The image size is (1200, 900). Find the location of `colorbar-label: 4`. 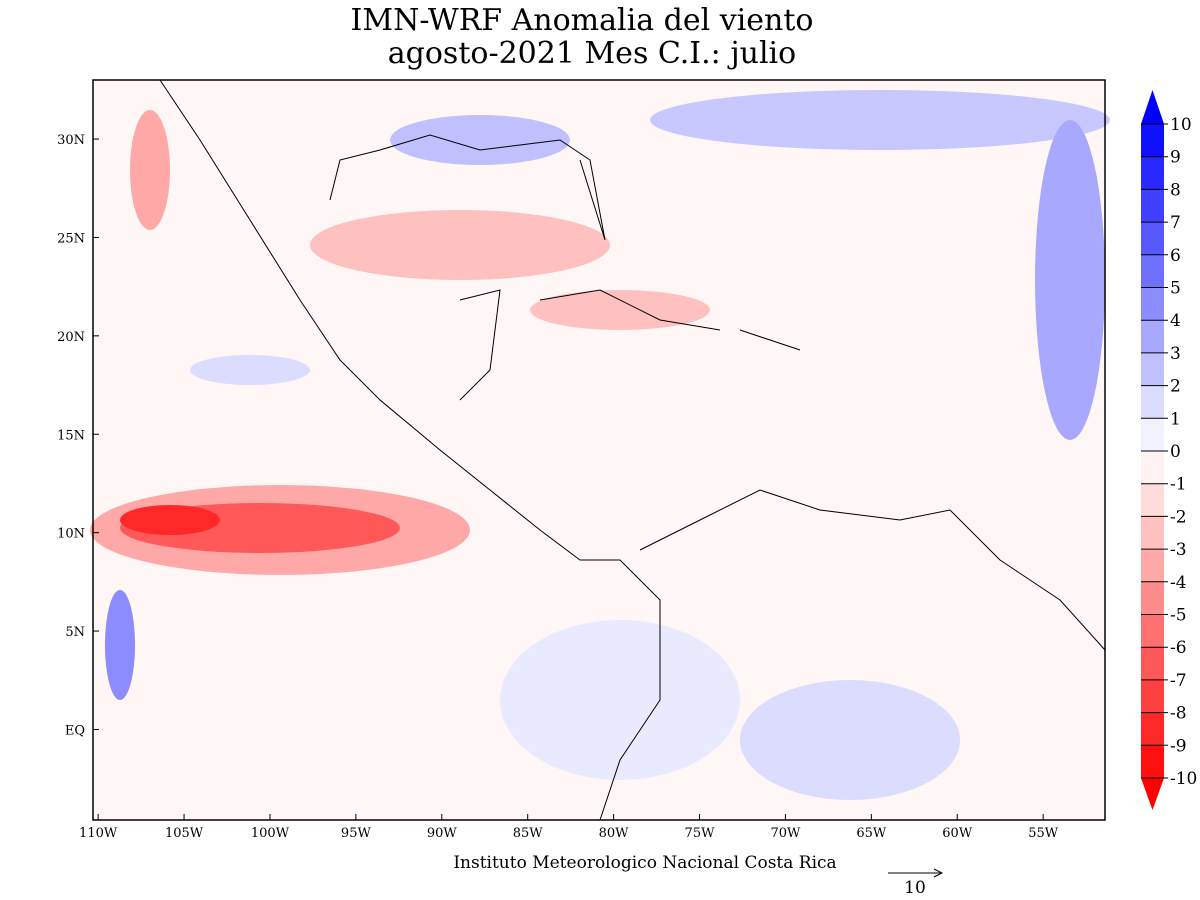

colorbar-label: 4 is located at coordinates (1175, 321).